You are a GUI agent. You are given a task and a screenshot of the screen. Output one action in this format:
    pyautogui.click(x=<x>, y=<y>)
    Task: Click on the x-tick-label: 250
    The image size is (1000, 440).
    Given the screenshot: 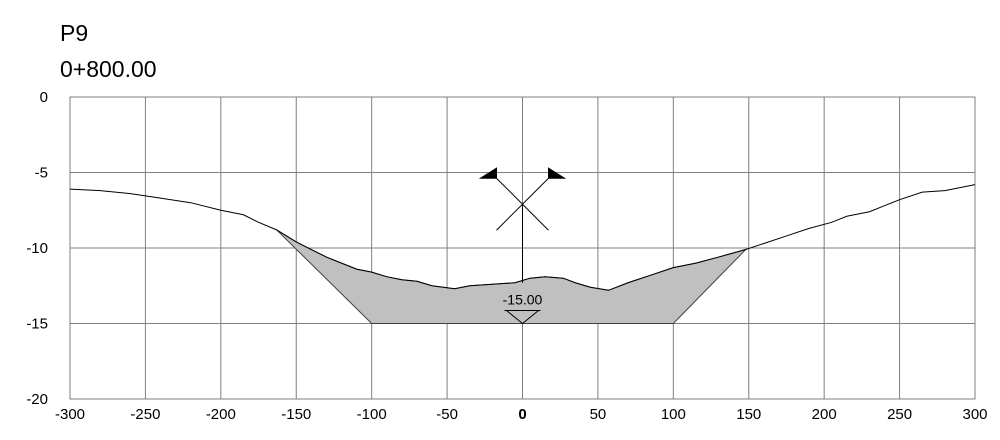 What is the action you would take?
    pyautogui.click(x=899, y=414)
    